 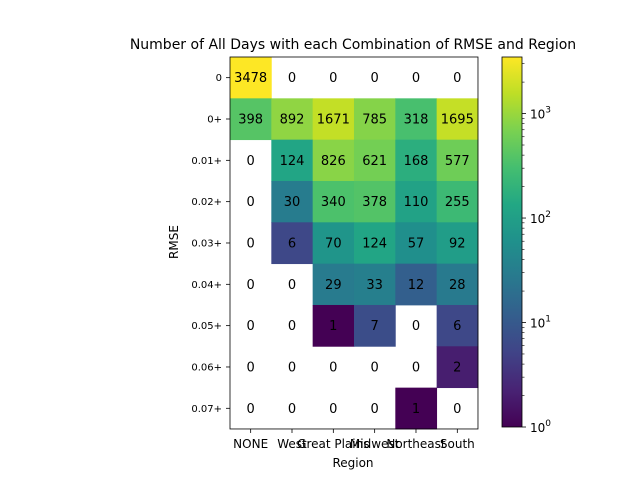 I want to click on cell-value-label: 826, so click(x=333, y=161).